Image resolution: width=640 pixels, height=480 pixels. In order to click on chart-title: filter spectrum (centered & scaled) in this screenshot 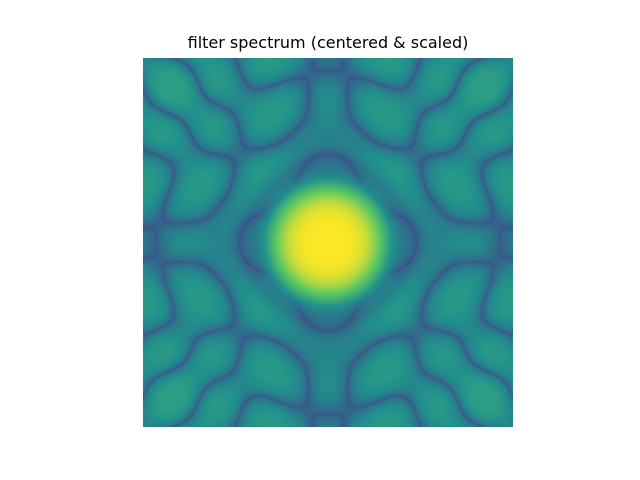, I will do `click(328, 42)`.